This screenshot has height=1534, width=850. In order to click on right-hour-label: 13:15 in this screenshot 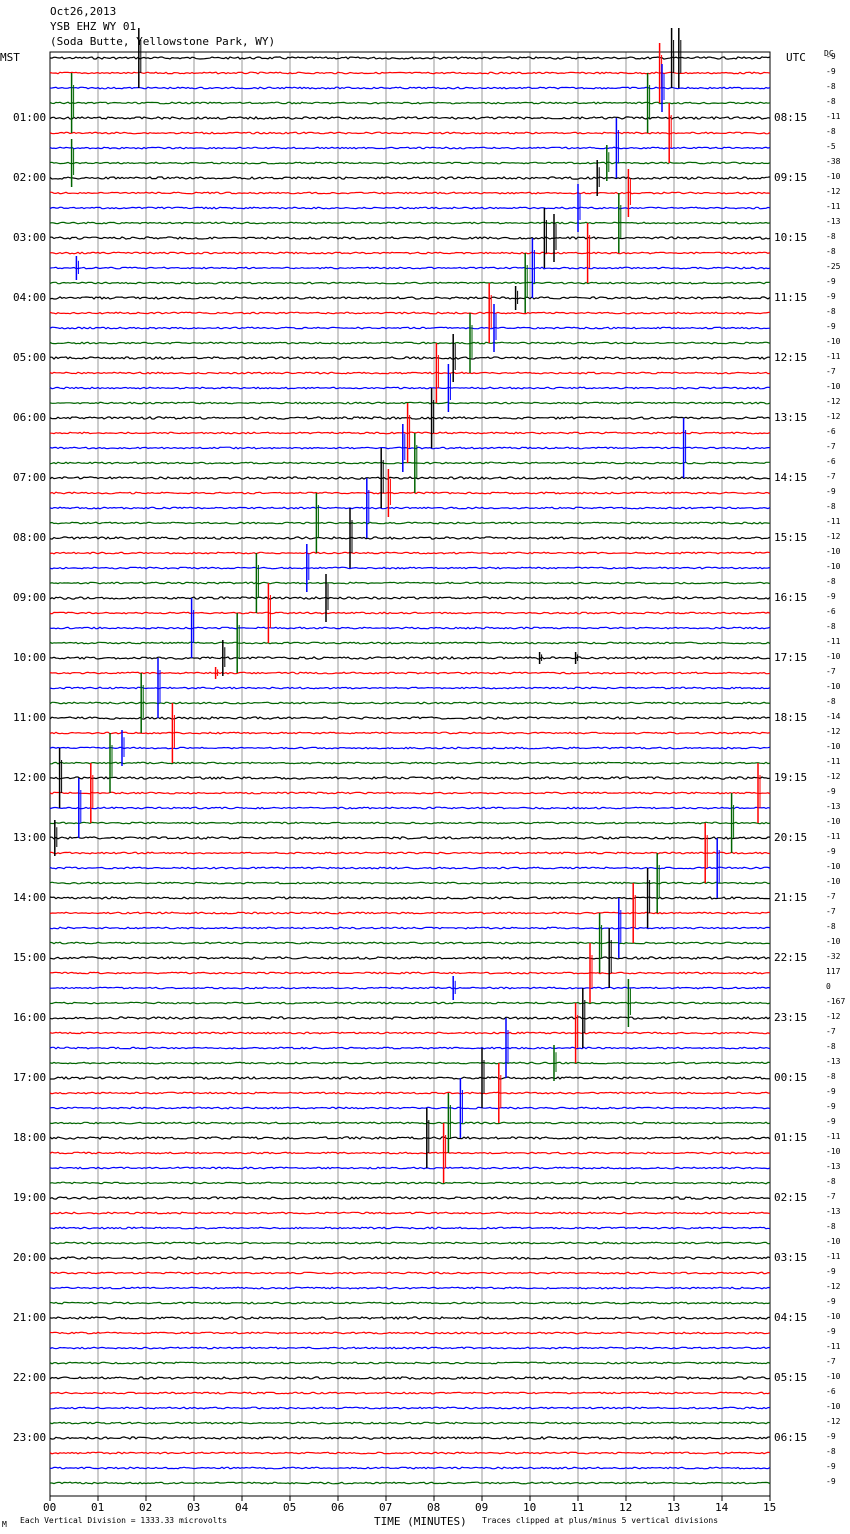, I will do `click(791, 417)`.